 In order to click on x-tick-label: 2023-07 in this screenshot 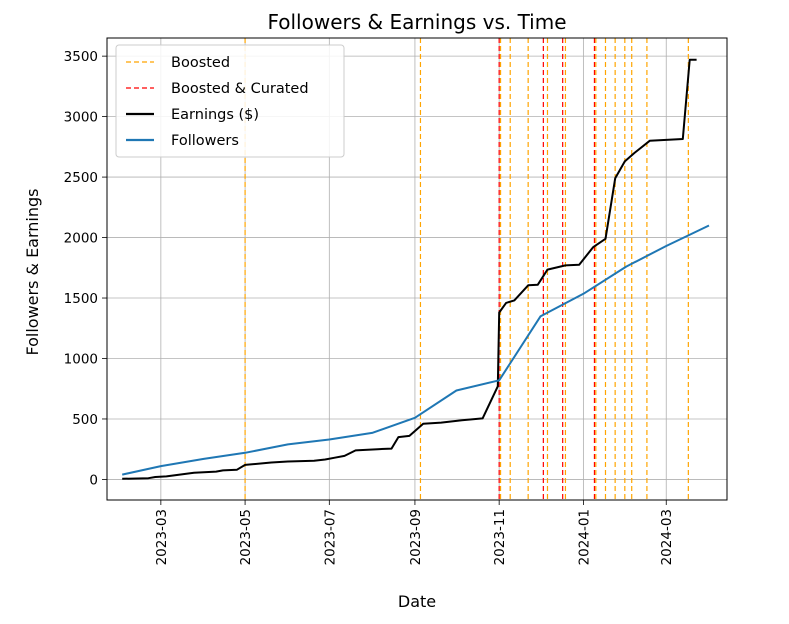, I will do `click(330, 537)`.